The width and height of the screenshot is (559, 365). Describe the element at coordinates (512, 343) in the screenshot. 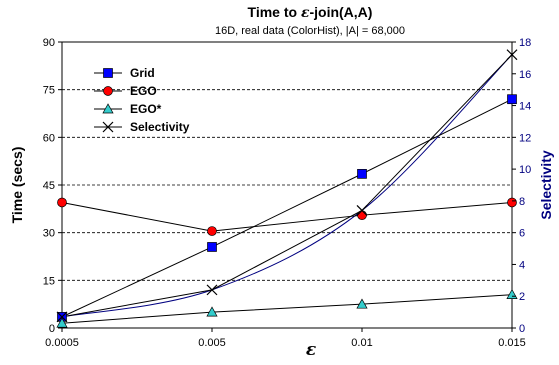

I see `x-tick-label: 0.015` at that location.